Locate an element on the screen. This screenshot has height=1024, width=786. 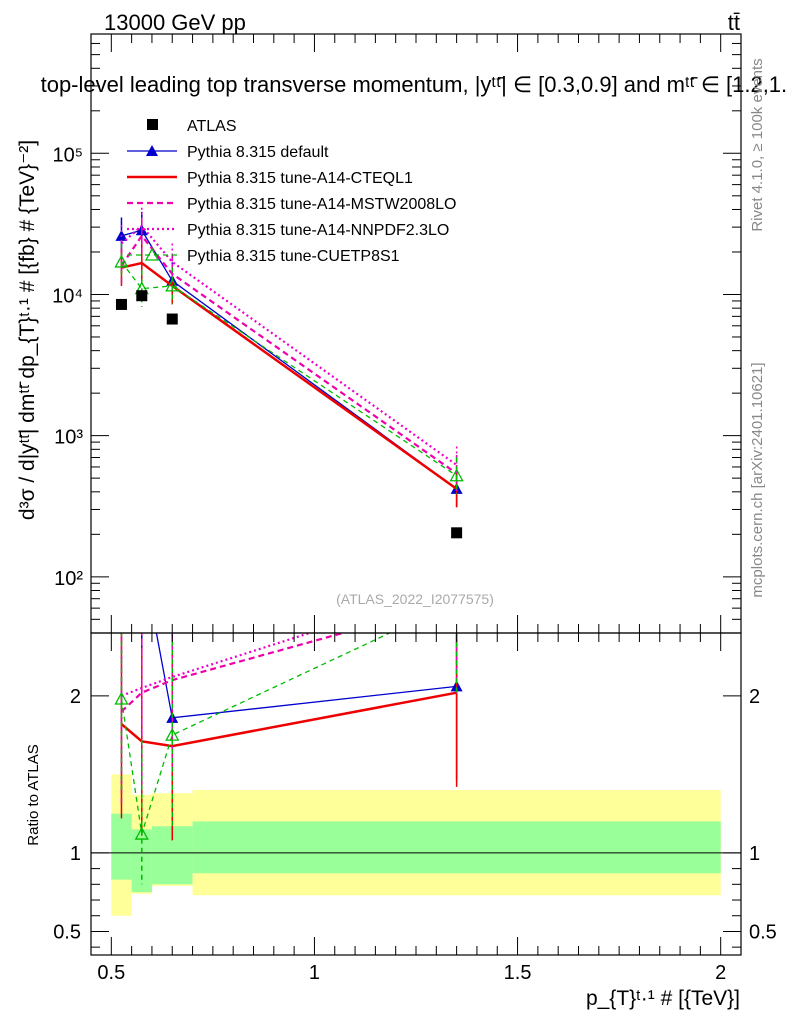
x-tick-label: 1.5 is located at coordinates (518, 973).